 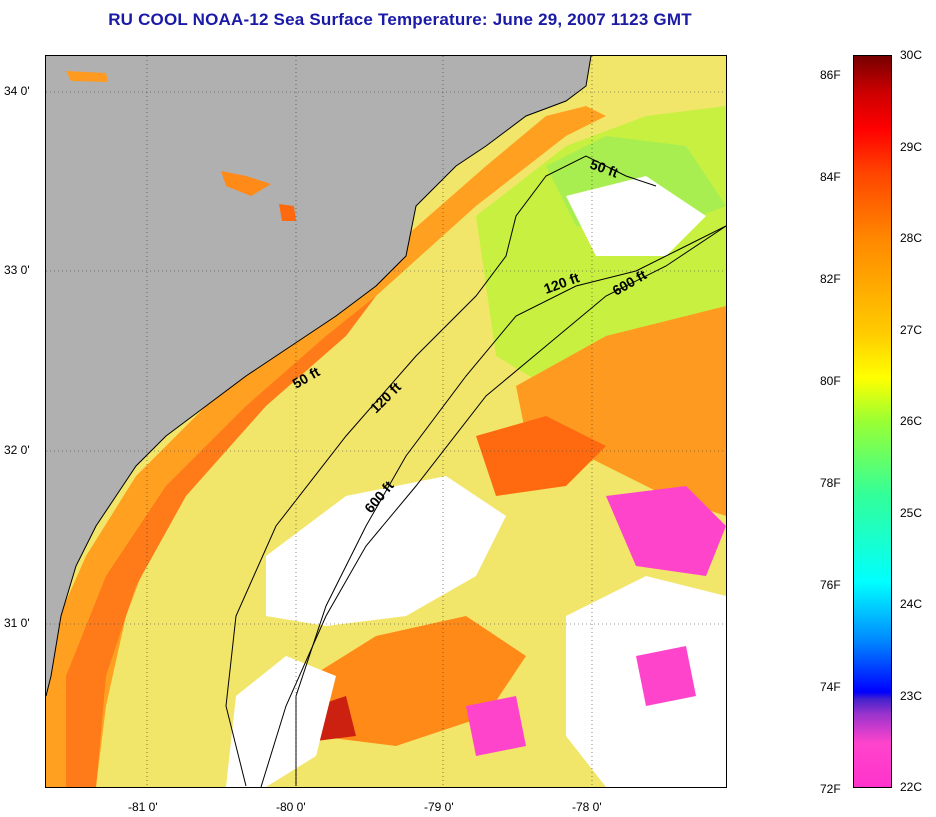 What do you see at coordinates (385, 397) in the screenshot?
I see `contour-label-120ft-mid: 120 ft` at bounding box center [385, 397].